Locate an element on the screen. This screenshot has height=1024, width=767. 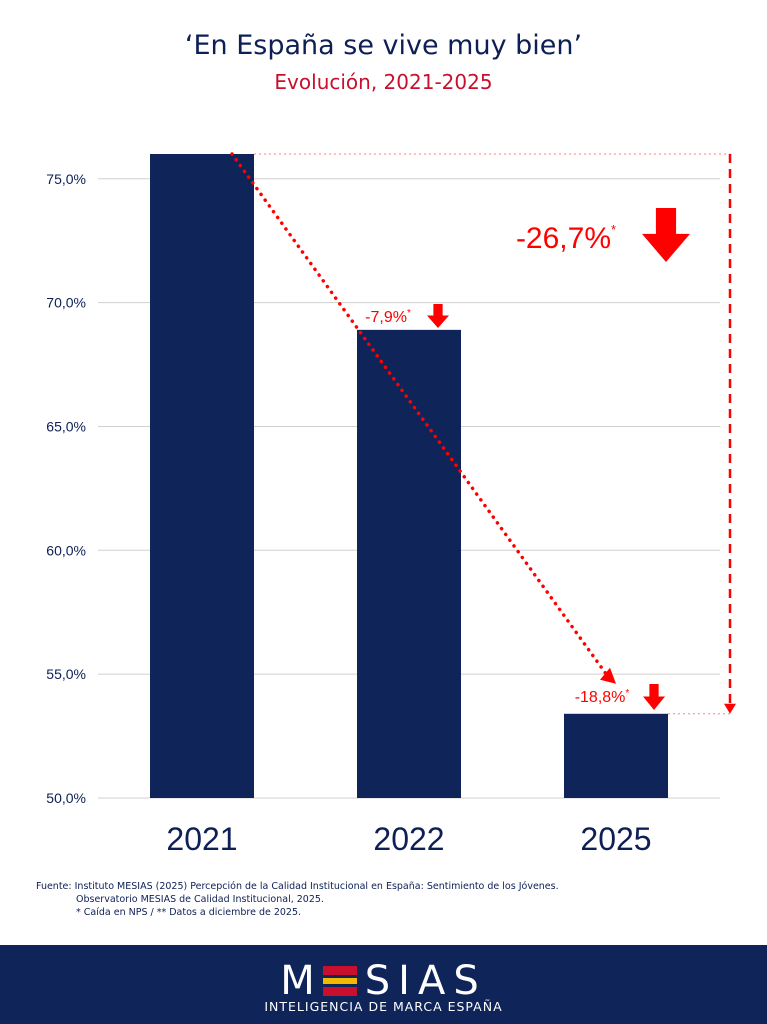
bar-2022 is located at coordinates (409, 563).